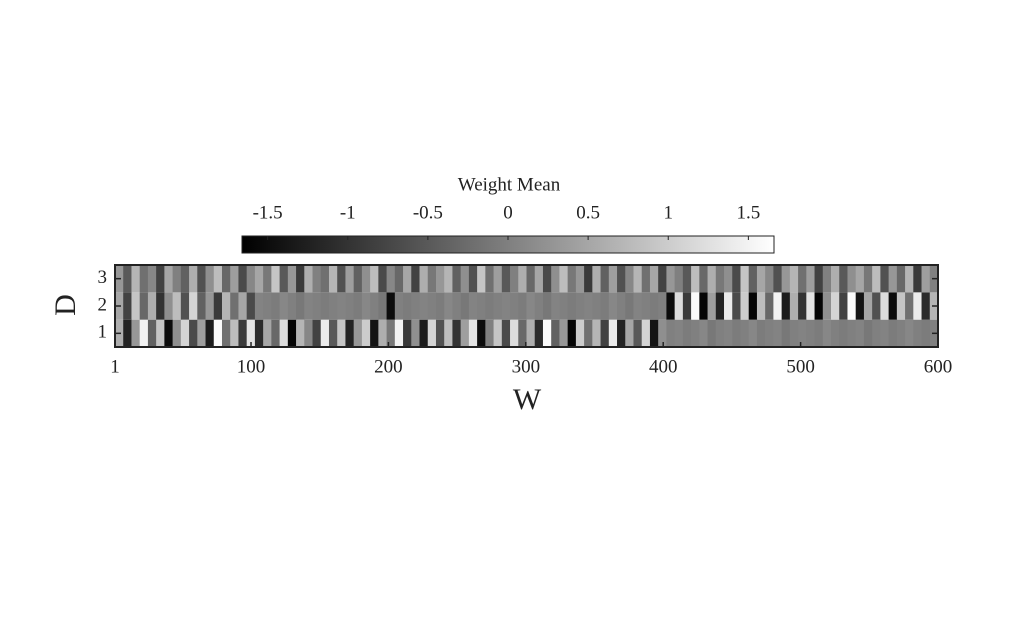  Describe the element at coordinates (508, 212) in the screenshot. I see `colorbar-tick-label: 0` at that location.